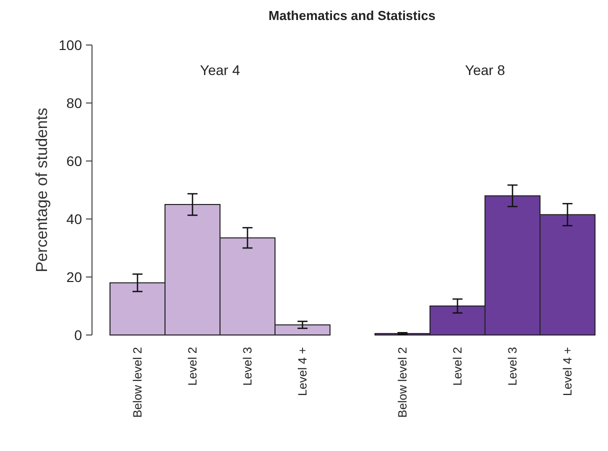  What do you see at coordinates (485, 70) in the screenshot?
I see `text: Year 8` at bounding box center [485, 70].